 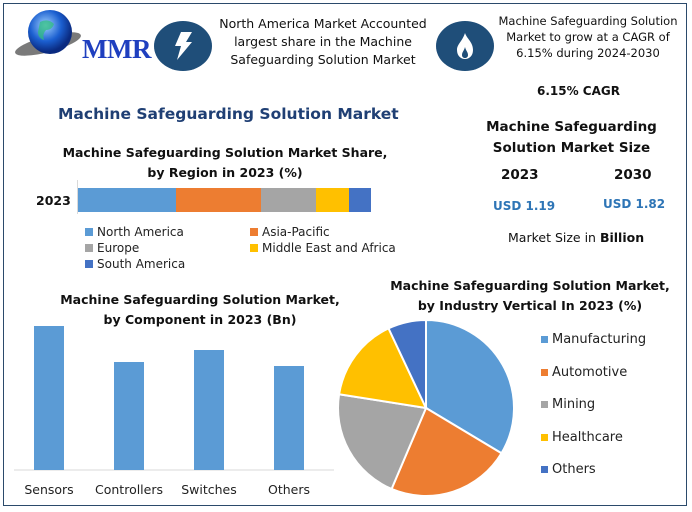 I want to click on region-legend-item-north-america: North America, so click(x=167, y=232).